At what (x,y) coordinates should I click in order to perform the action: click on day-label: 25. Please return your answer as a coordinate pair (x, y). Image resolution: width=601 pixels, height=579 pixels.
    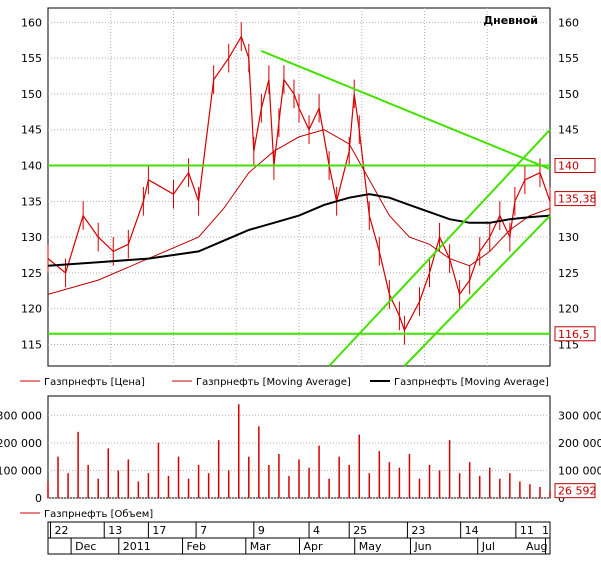
    Looking at the image, I should click on (360, 530).